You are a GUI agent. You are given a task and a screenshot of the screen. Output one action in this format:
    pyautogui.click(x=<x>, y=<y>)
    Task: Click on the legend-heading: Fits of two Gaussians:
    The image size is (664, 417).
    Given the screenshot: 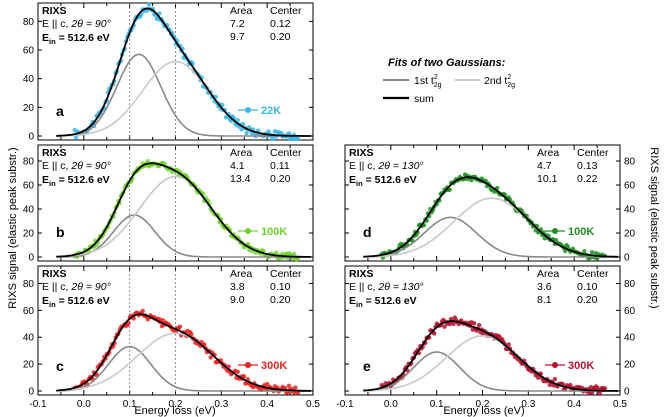 What is the action you would take?
    pyautogui.click(x=447, y=63)
    